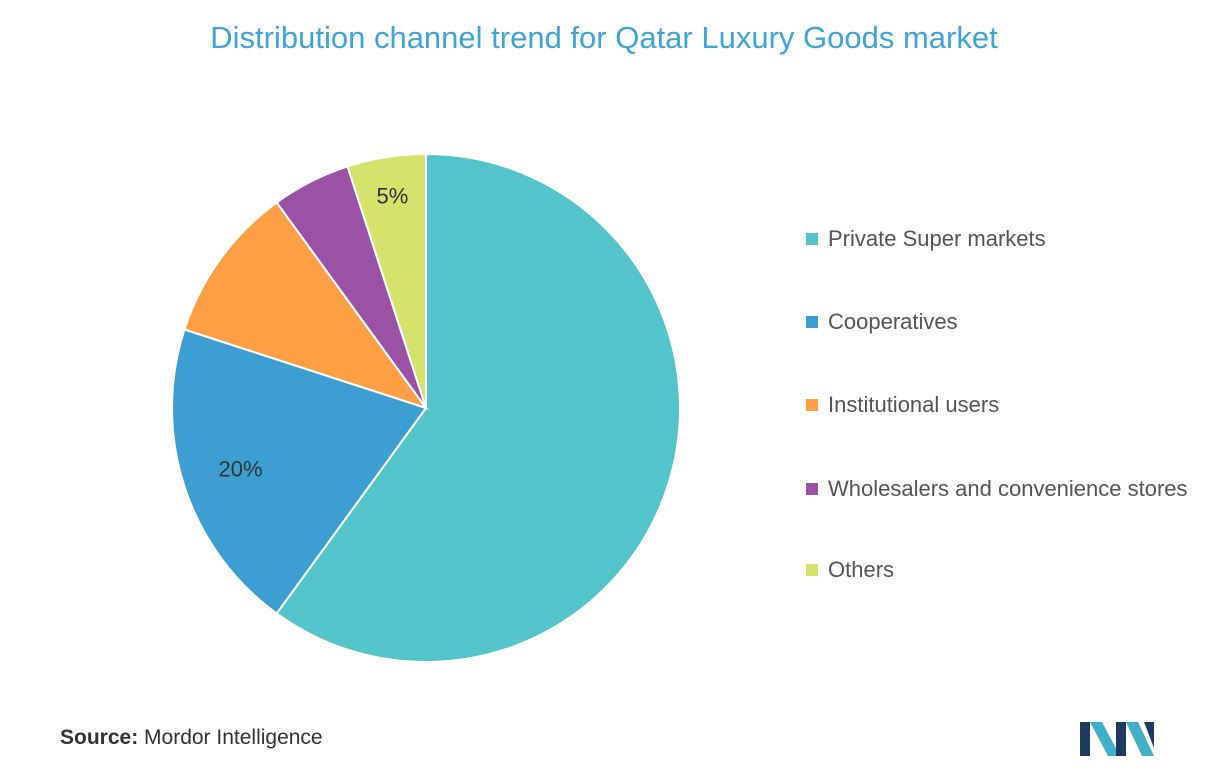 The image size is (1208, 781). What do you see at coordinates (937, 238) in the screenshot?
I see `legend-label: Private Super markets` at bounding box center [937, 238].